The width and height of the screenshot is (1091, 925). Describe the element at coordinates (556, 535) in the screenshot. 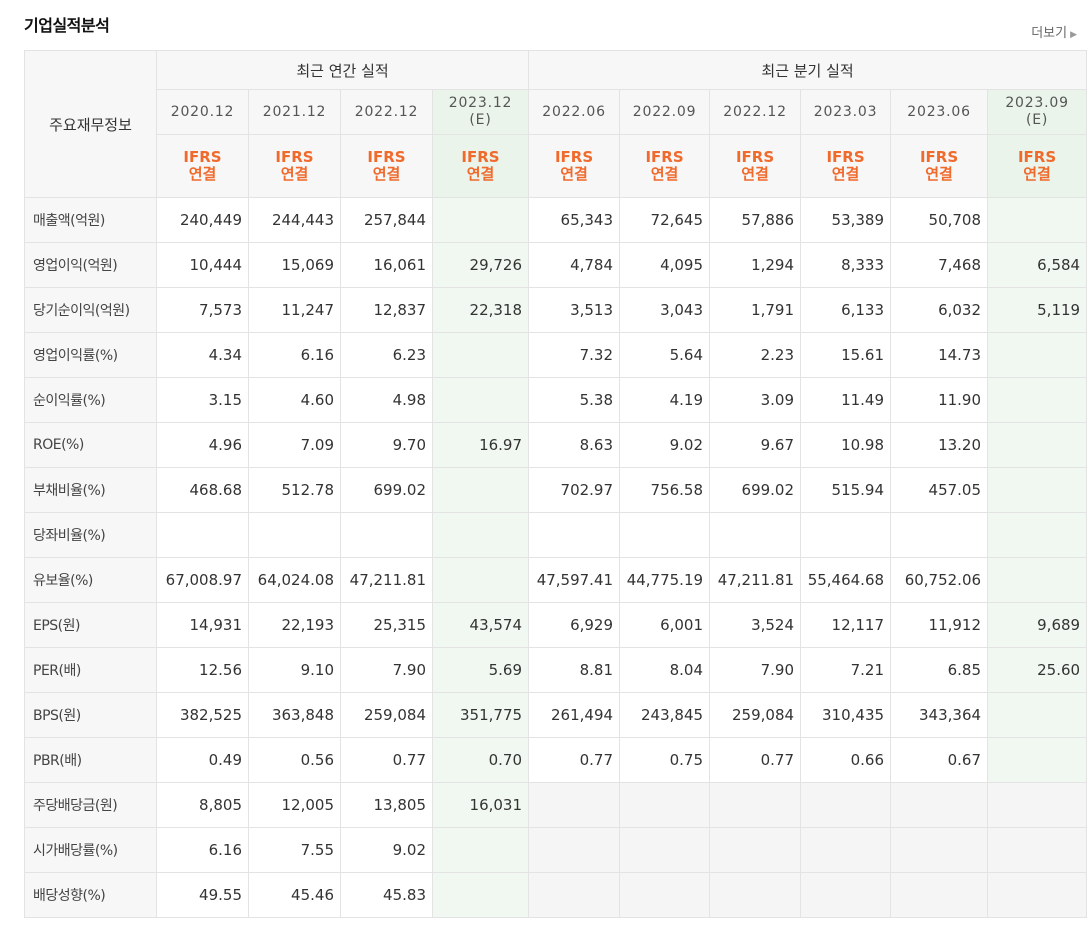

I see `table-row: 당좌비율(%)` at that location.